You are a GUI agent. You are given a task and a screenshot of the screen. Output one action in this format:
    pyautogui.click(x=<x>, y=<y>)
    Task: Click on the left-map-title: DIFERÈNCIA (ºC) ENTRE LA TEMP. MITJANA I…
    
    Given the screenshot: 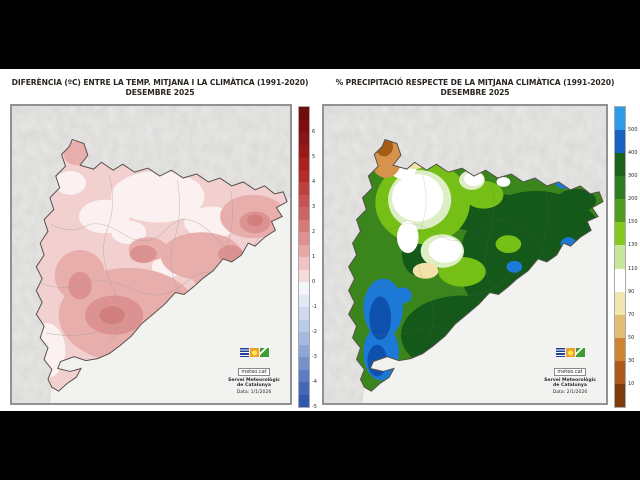 What is the action you would take?
    pyautogui.click(x=160, y=82)
    